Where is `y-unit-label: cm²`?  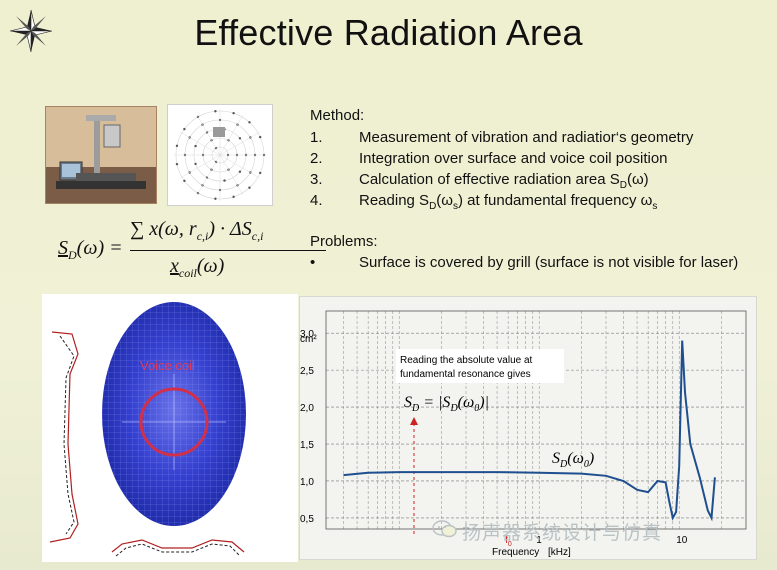 y-unit-label: cm² is located at coordinates (308, 339).